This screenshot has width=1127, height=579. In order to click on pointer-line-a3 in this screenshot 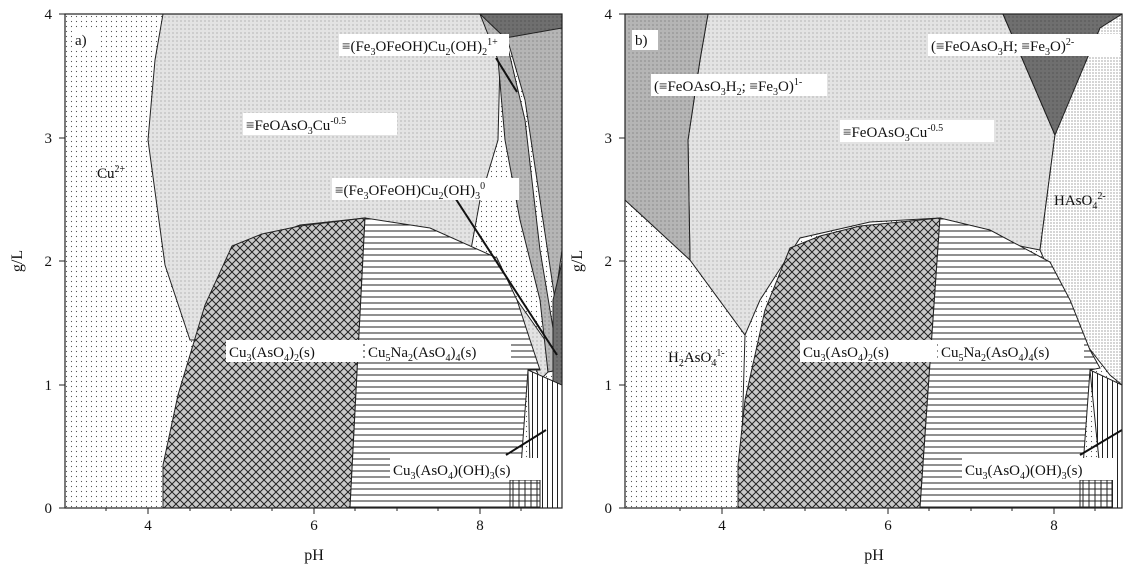, I will do `click(526, 442)`.